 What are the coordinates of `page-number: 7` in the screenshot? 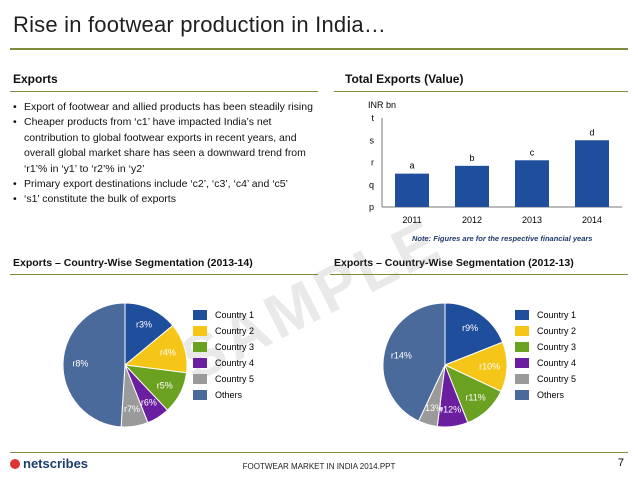 It's located at (620, 463).